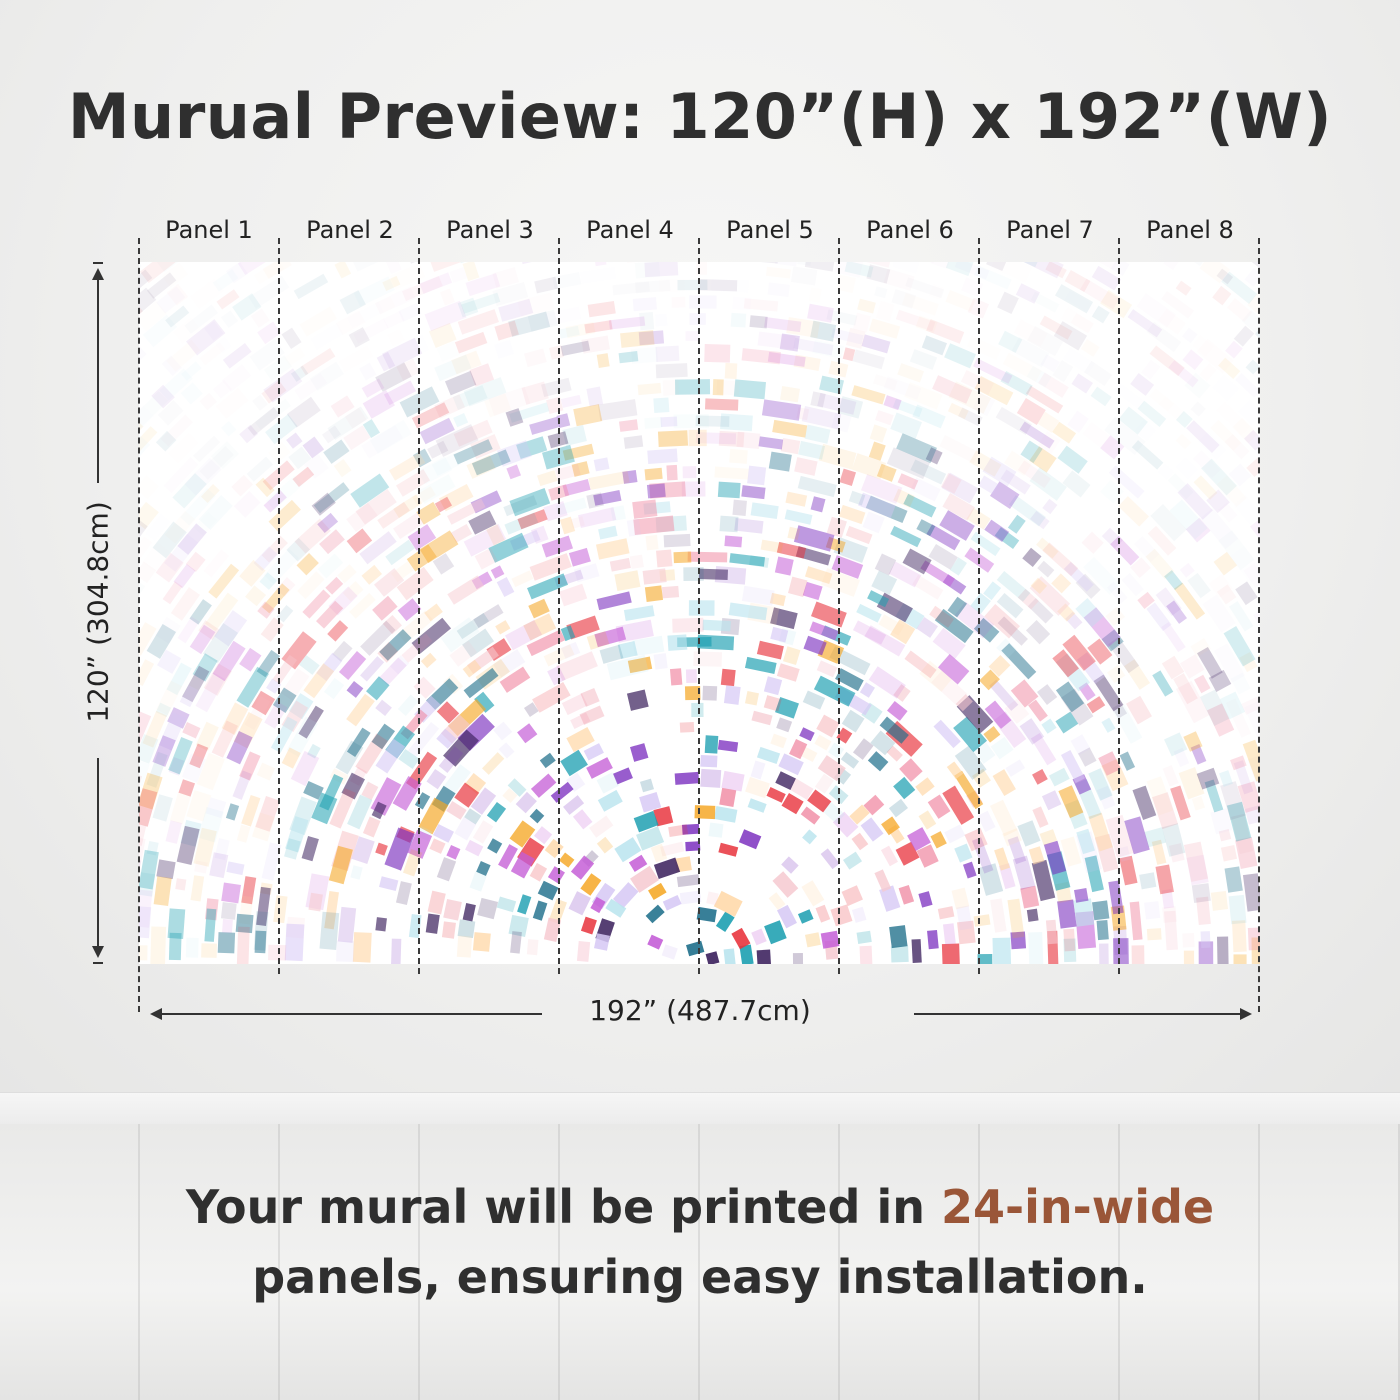 This screenshot has height=1400, width=1400. Describe the element at coordinates (98, 853) in the screenshot. I see `height-line-bottom` at that location.